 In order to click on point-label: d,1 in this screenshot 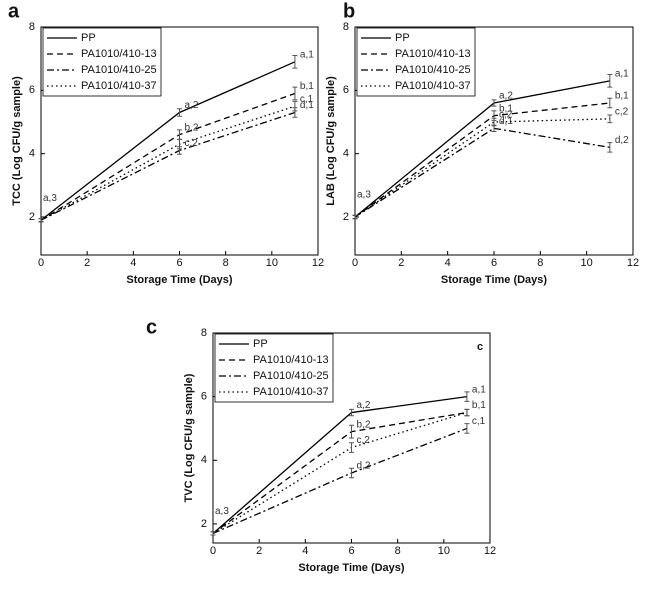, I will do `click(307, 105)`.